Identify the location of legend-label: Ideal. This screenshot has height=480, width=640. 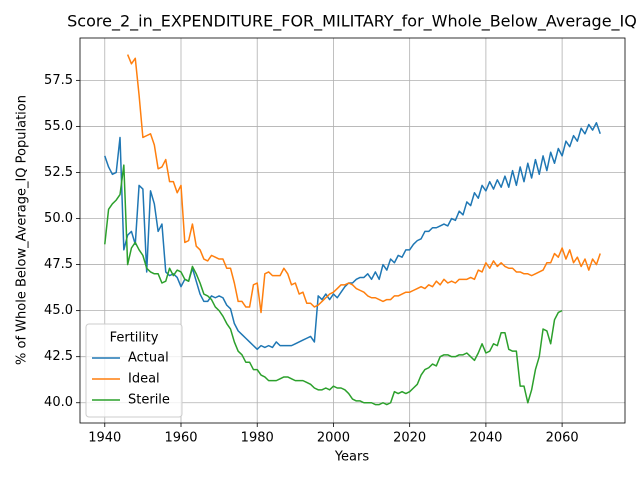
(144, 379).